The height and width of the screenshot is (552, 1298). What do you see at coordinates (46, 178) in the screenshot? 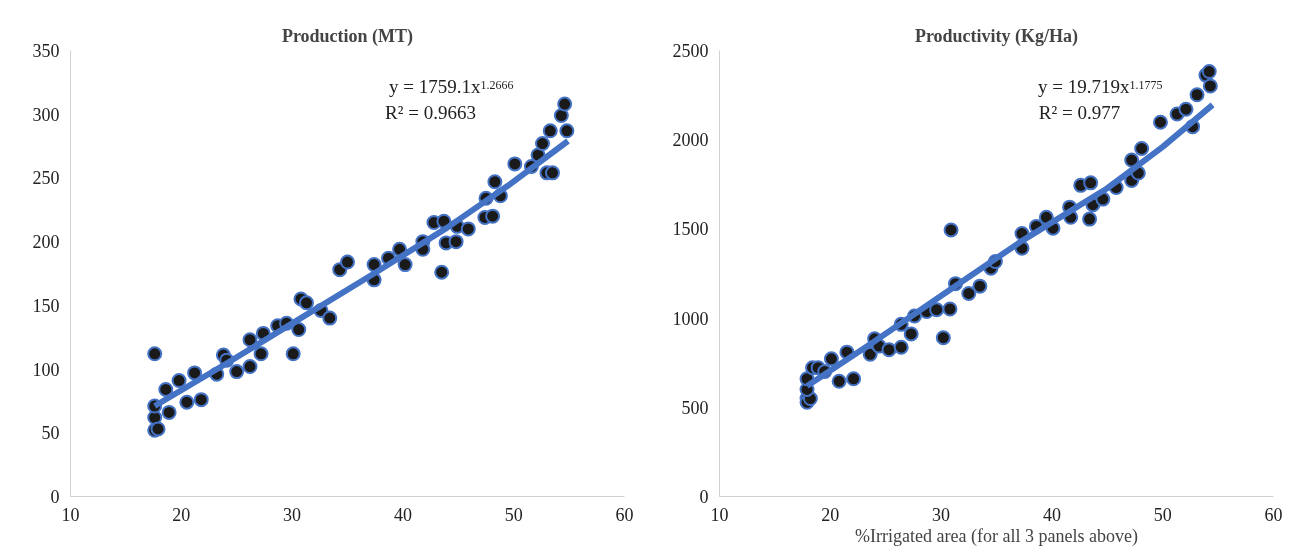
I see `y-tick-label: 250` at bounding box center [46, 178].